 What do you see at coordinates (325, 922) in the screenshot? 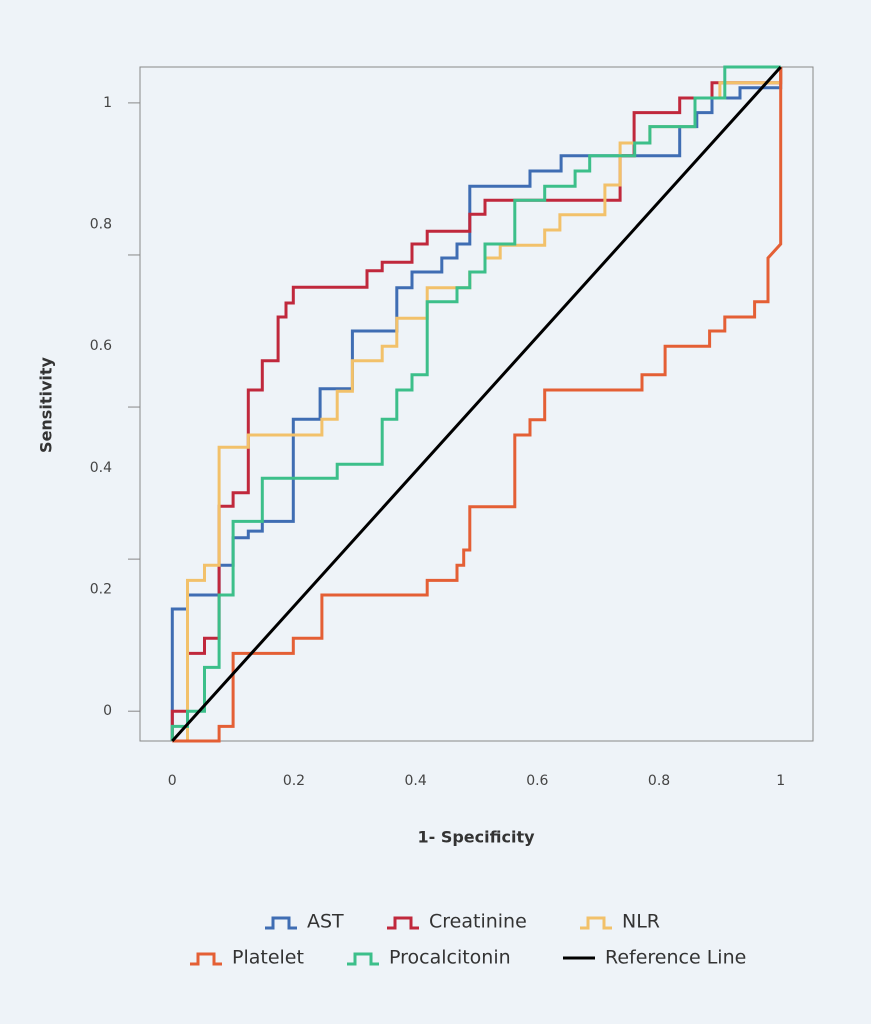
I see `legend-label: AST` at bounding box center [325, 922].